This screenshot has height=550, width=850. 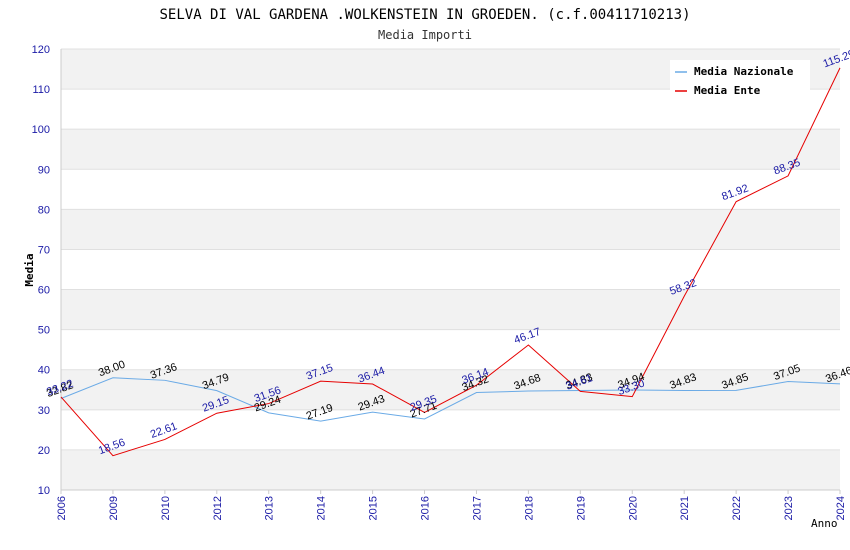 I want to click on y-tick-label: 50, so click(x=44, y=331).